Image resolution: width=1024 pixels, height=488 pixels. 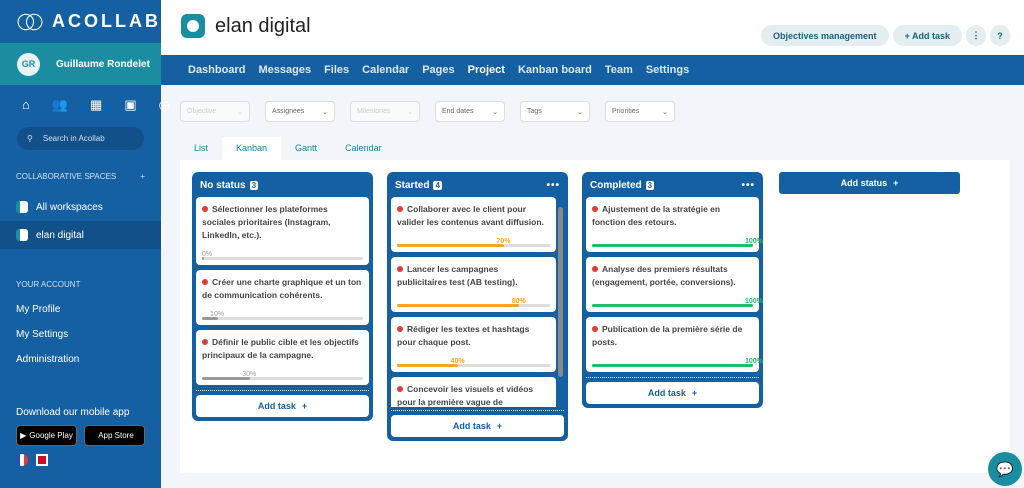 I want to click on tab-list: List, so click(x=201, y=148).